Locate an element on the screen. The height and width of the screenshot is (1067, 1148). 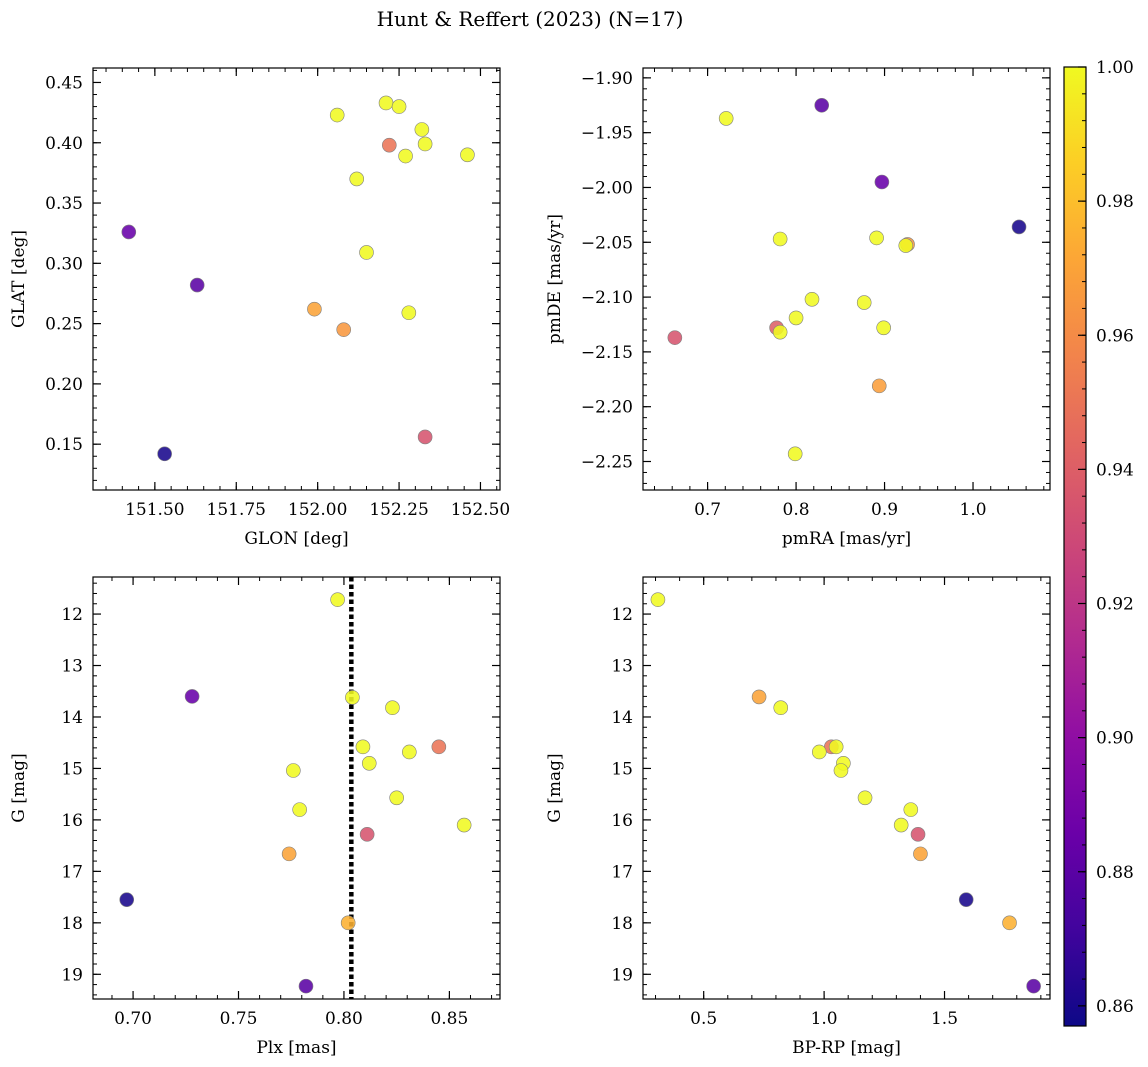
y-tick-label: 0.20 is located at coordinates (64, 385).